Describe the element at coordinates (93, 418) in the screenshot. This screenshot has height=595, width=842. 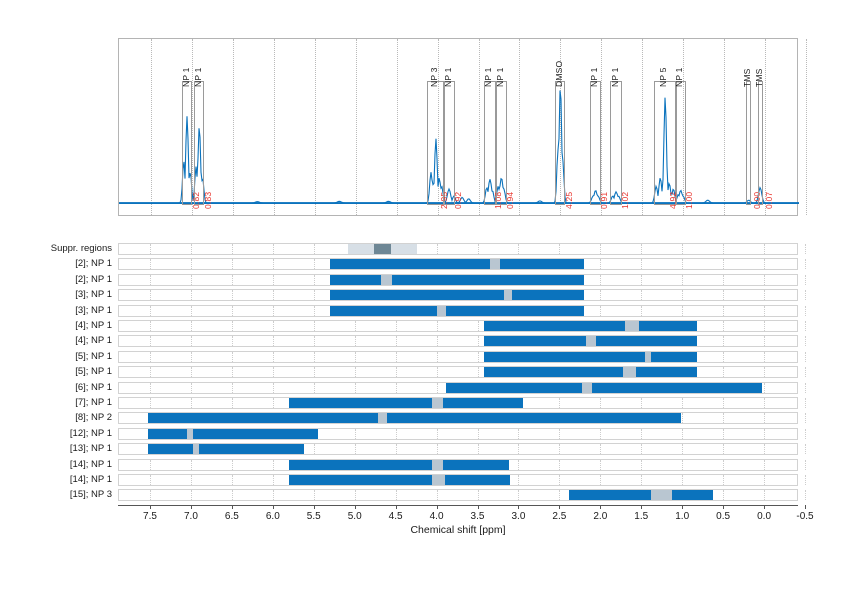
I see `range-row-label: [8]; NP 2` at that location.